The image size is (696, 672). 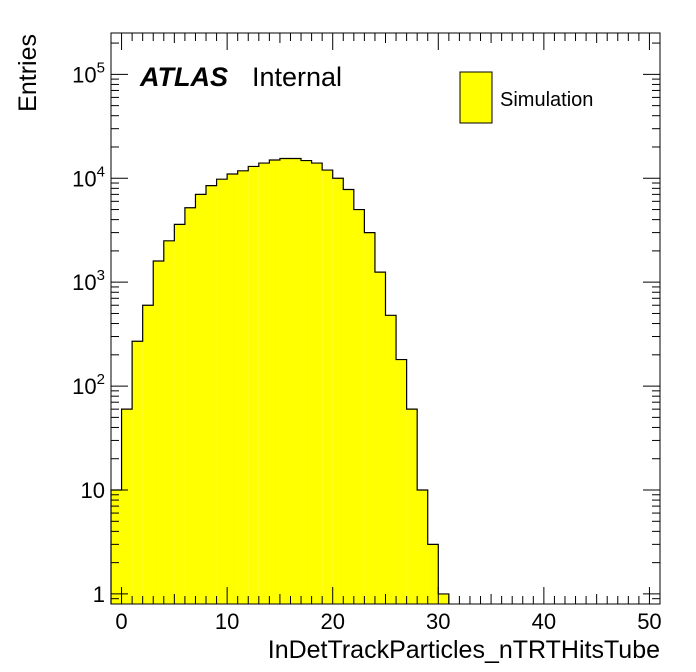 What do you see at coordinates (297, 77) in the screenshot?
I see `internal-label: Internal` at bounding box center [297, 77].